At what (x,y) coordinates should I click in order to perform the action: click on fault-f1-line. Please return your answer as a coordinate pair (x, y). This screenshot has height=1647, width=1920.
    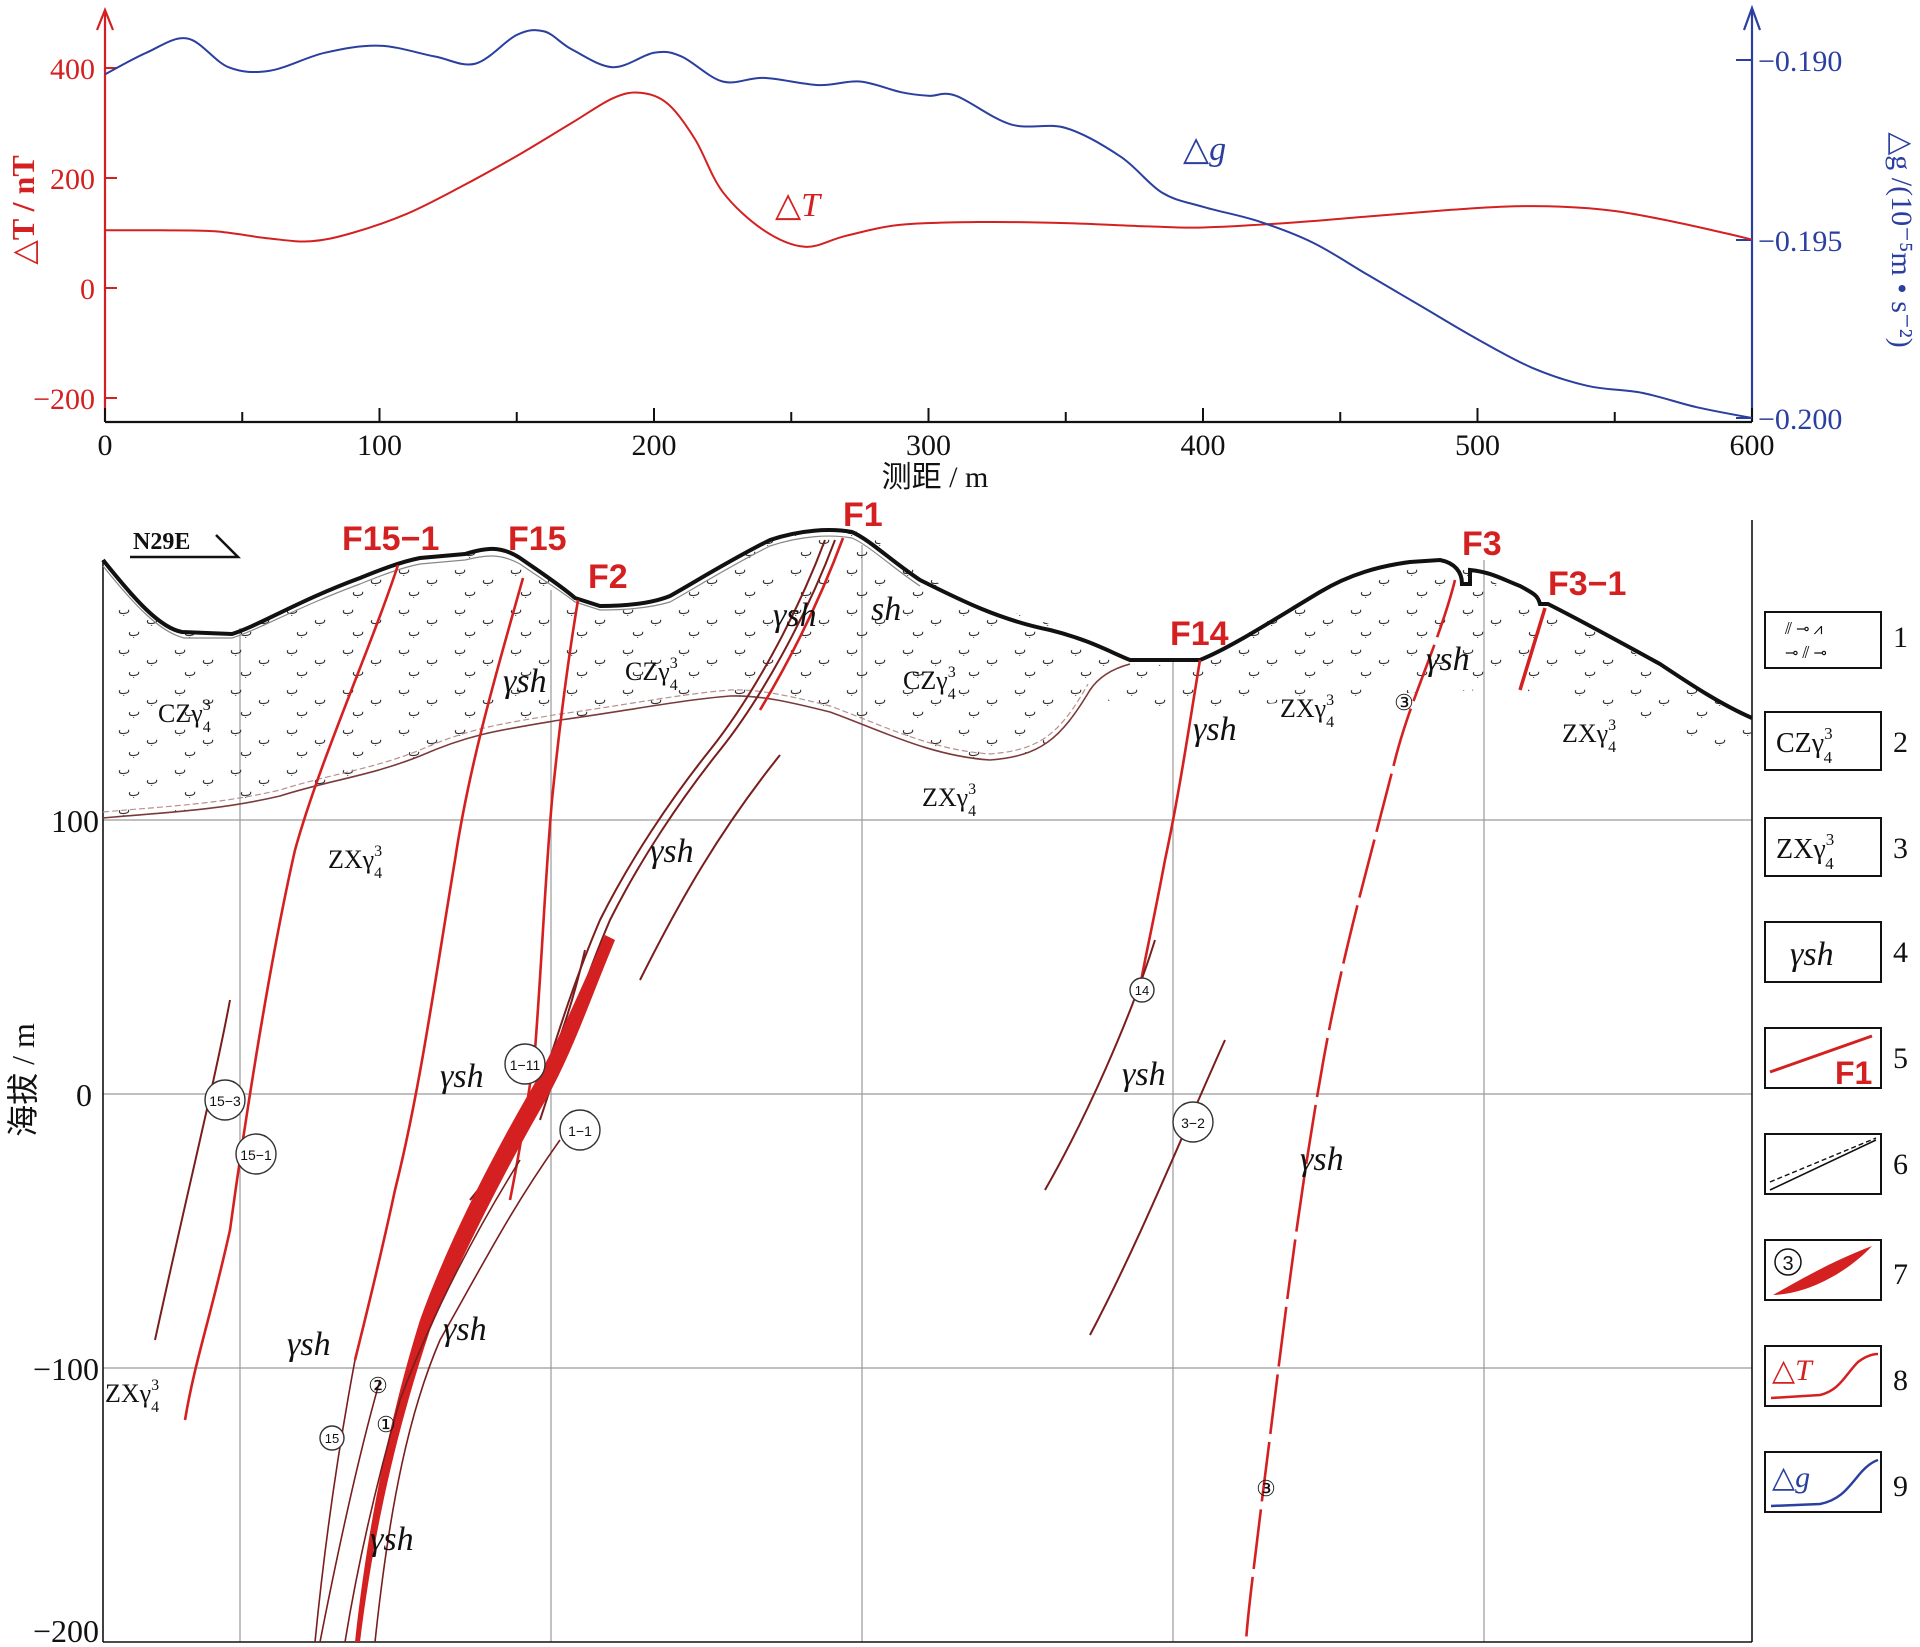
    Looking at the image, I should click on (801, 624).